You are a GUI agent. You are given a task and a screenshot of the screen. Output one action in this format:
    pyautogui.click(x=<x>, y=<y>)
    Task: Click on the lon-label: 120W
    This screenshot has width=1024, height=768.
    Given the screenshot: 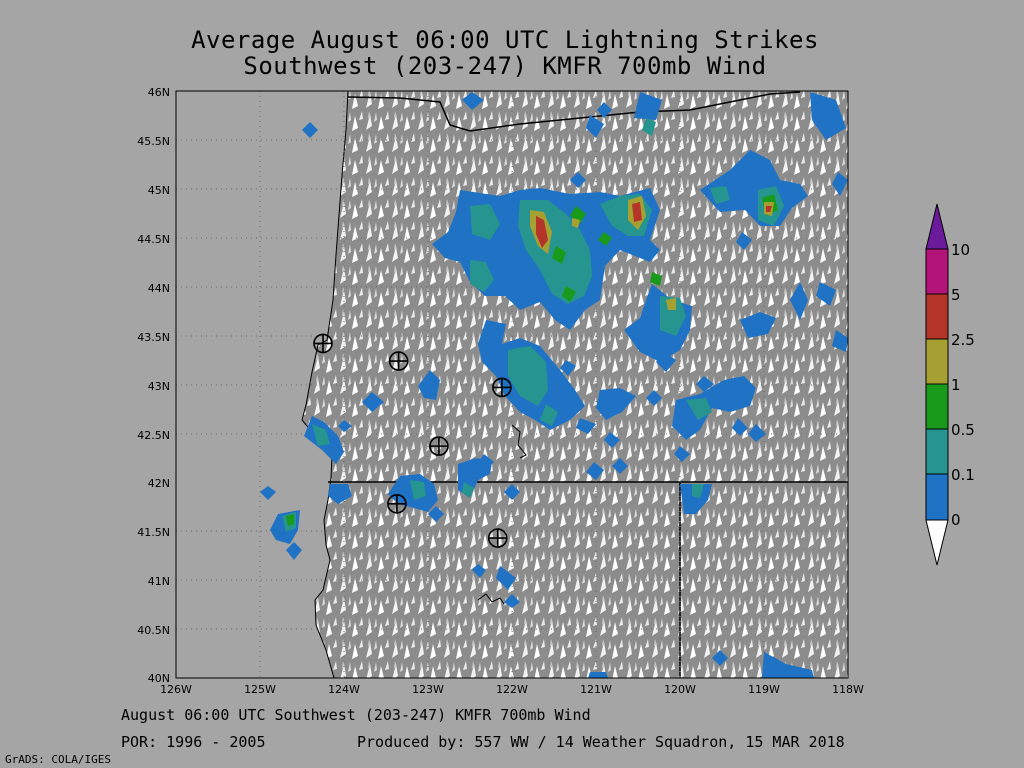 What is the action you would take?
    pyautogui.click(x=680, y=689)
    